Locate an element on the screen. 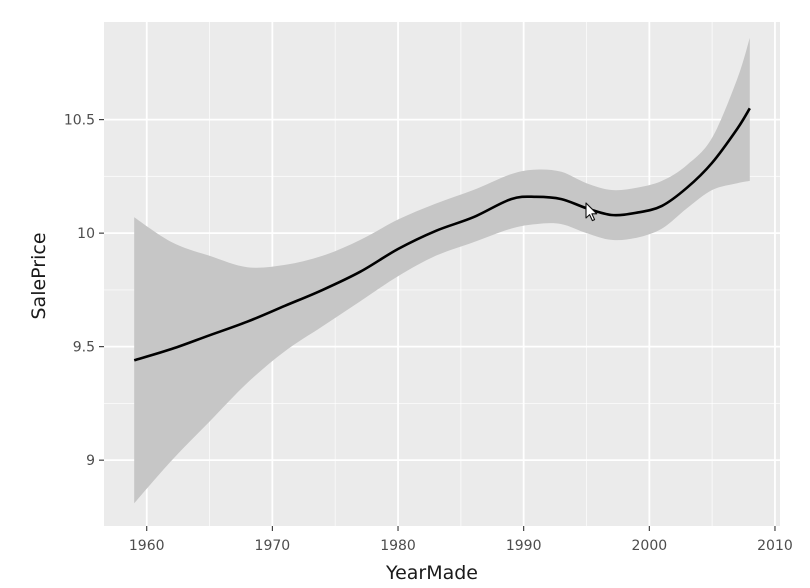  x-tick-label: 2010 is located at coordinates (775, 546).